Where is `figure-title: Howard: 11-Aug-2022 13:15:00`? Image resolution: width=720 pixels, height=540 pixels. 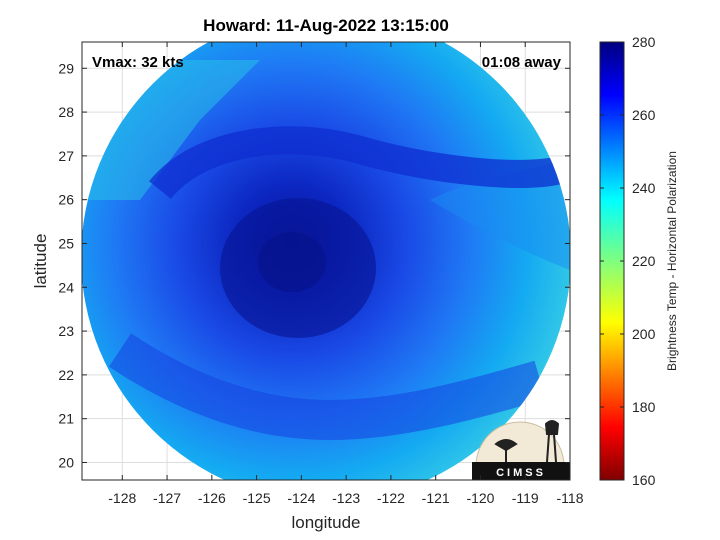
figure-title: Howard: 11-Aug-2022 13:15:00 is located at coordinates (326, 25).